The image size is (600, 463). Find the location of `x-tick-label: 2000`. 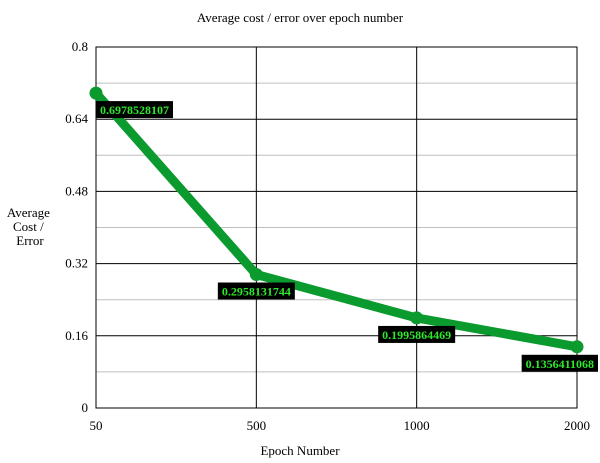

x-tick-label: 2000 is located at coordinates (577, 425).